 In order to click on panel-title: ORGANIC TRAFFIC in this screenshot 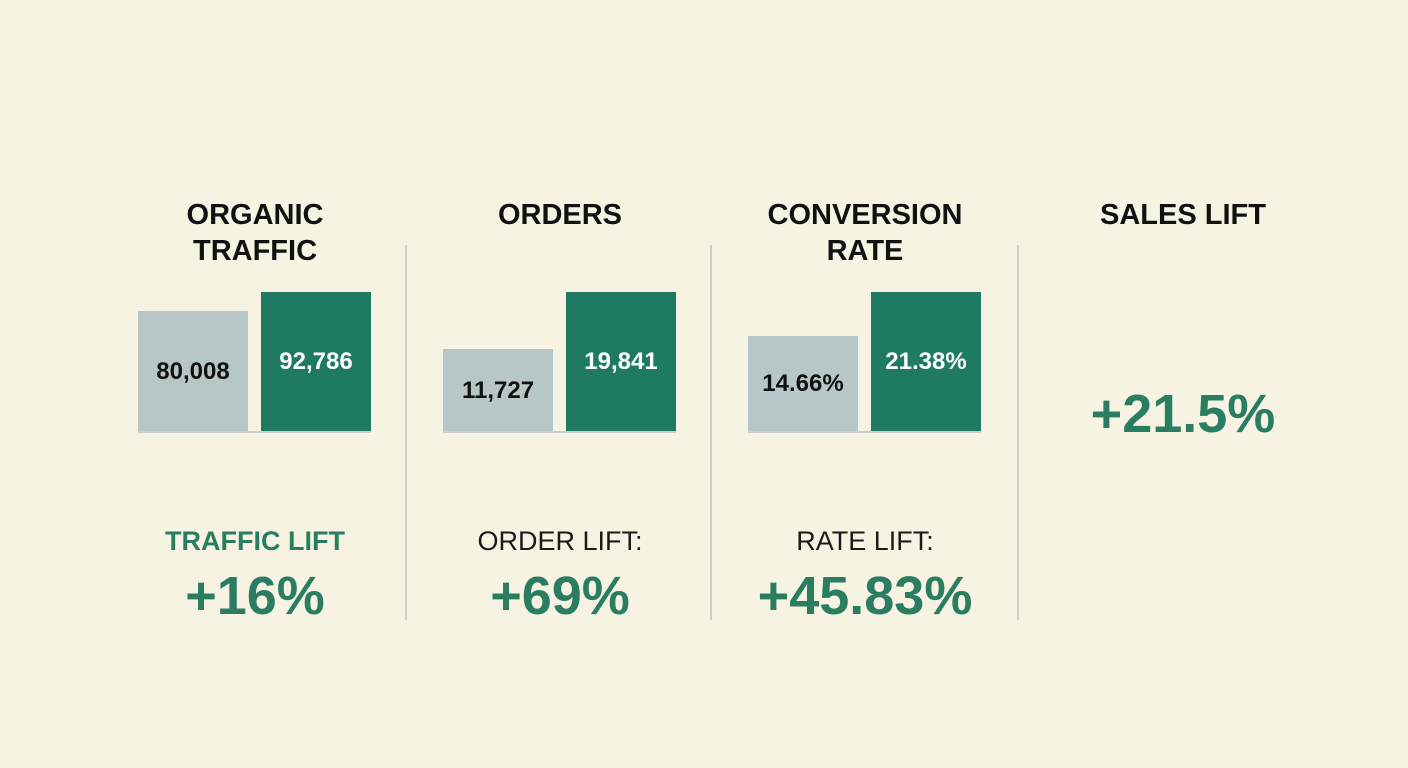, I will do `click(255, 233)`.